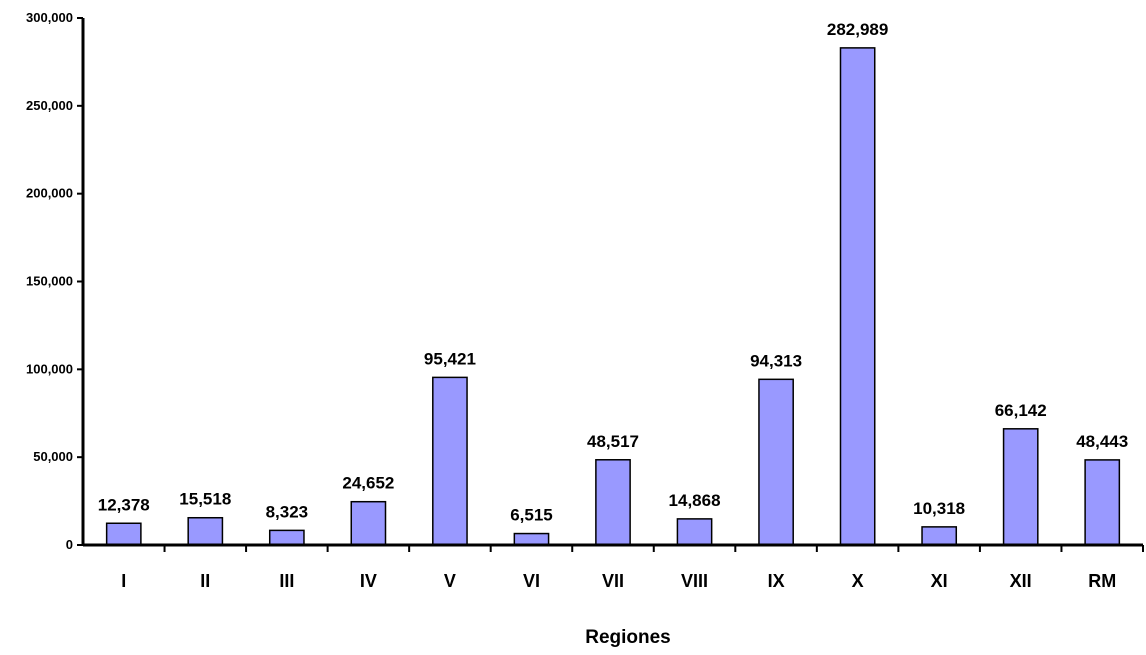 This screenshot has width=1146, height=655. What do you see at coordinates (858, 581) in the screenshot?
I see `category-label: X` at bounding box center [858, 581].